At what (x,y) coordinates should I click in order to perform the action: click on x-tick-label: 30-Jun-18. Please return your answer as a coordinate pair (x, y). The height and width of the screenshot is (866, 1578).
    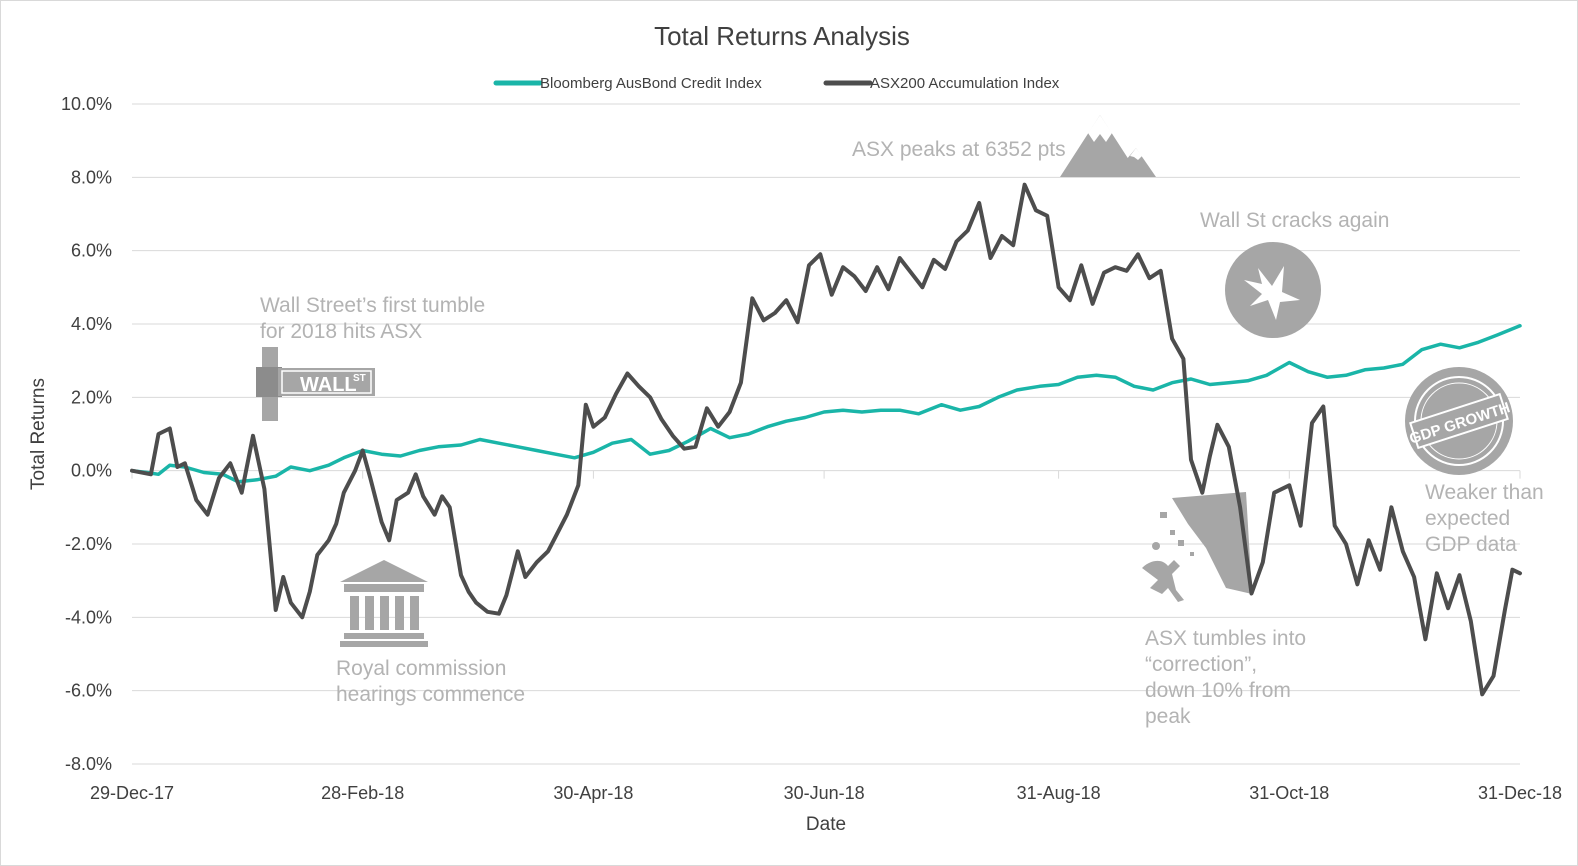
    Looking at the image, I should click on (824, 793).